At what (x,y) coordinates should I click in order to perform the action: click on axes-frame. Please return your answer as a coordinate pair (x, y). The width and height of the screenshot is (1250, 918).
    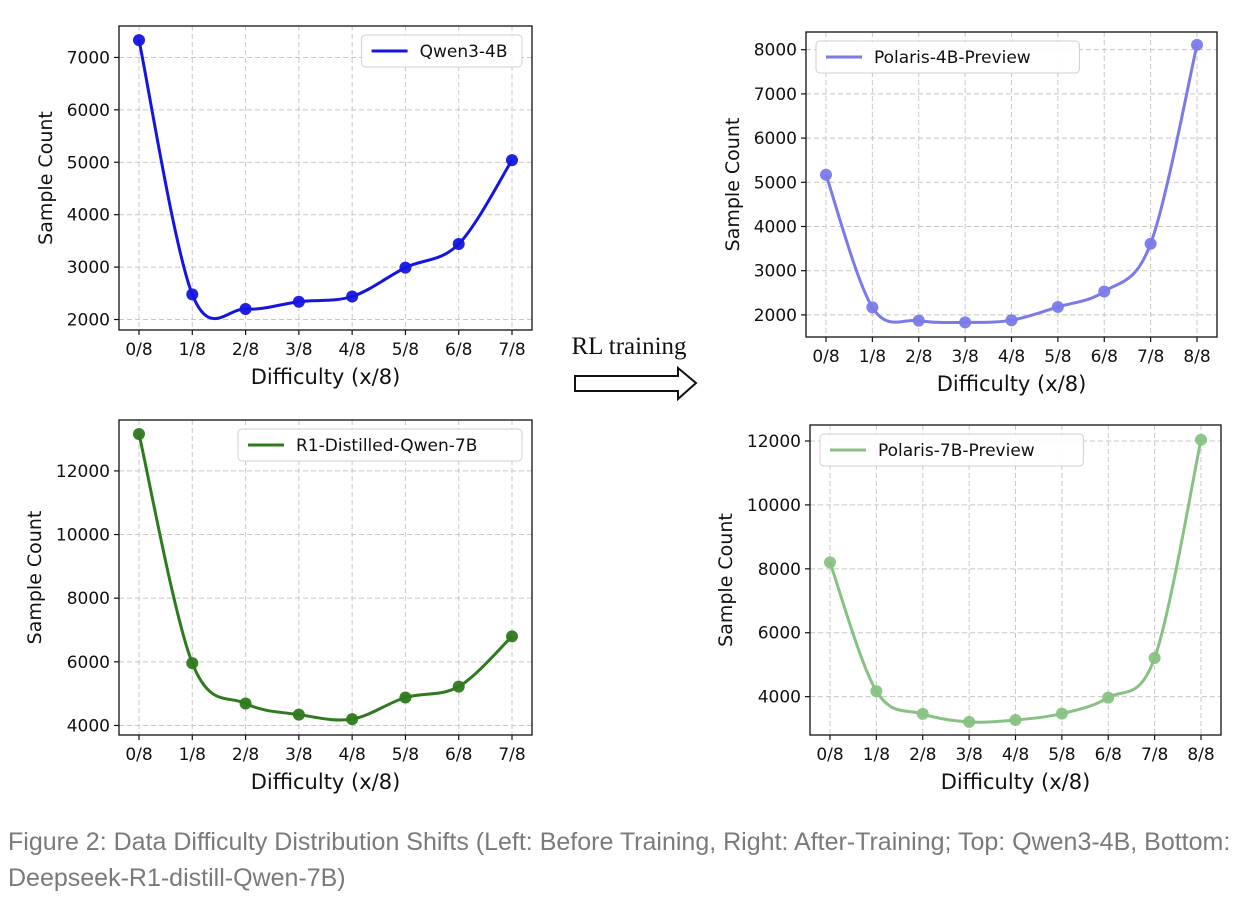
    Looking at the image, I should click on (325, 178).